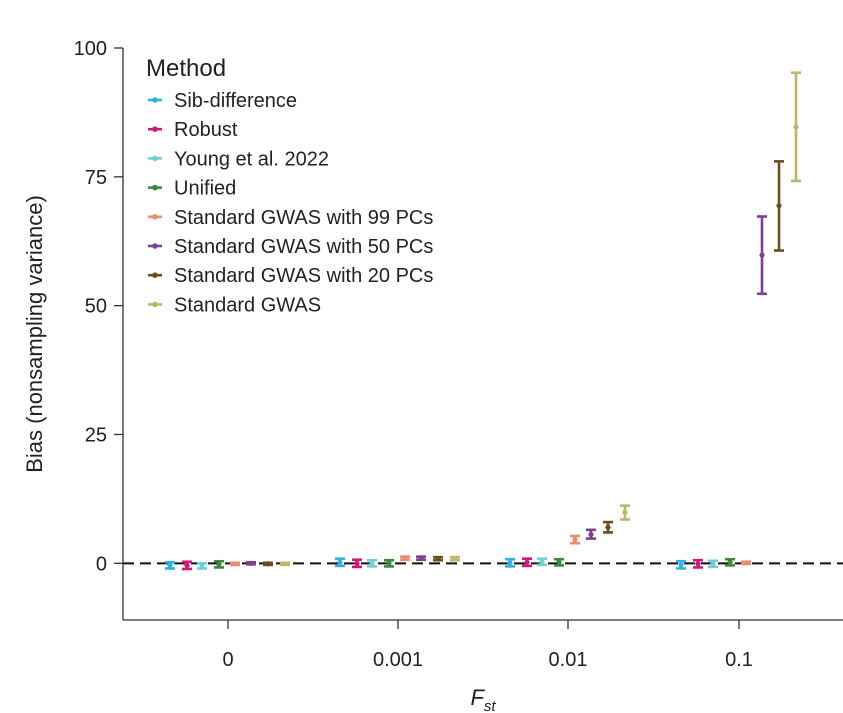 The width and height of the screenshot is (843, 713). Describe the element at coordinates (235, 101) in the screenshot. I see `legend-label: Sib-difference` at that location.